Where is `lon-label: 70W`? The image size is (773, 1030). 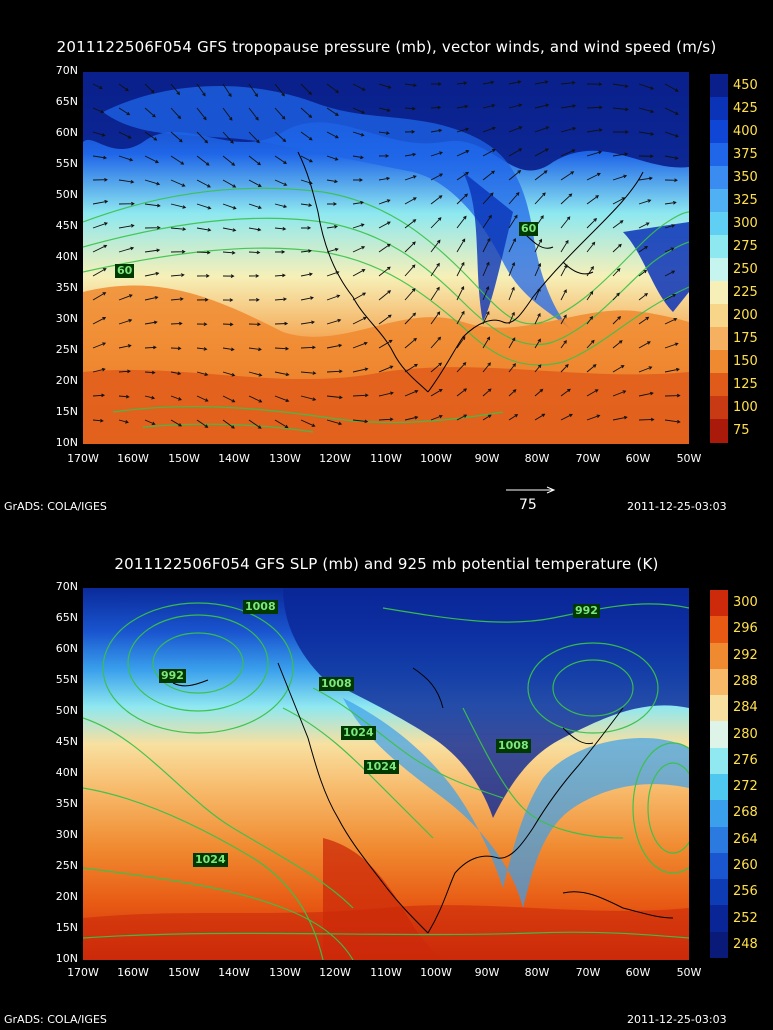 lon-label: 70W is located at coordinates (588, 458).